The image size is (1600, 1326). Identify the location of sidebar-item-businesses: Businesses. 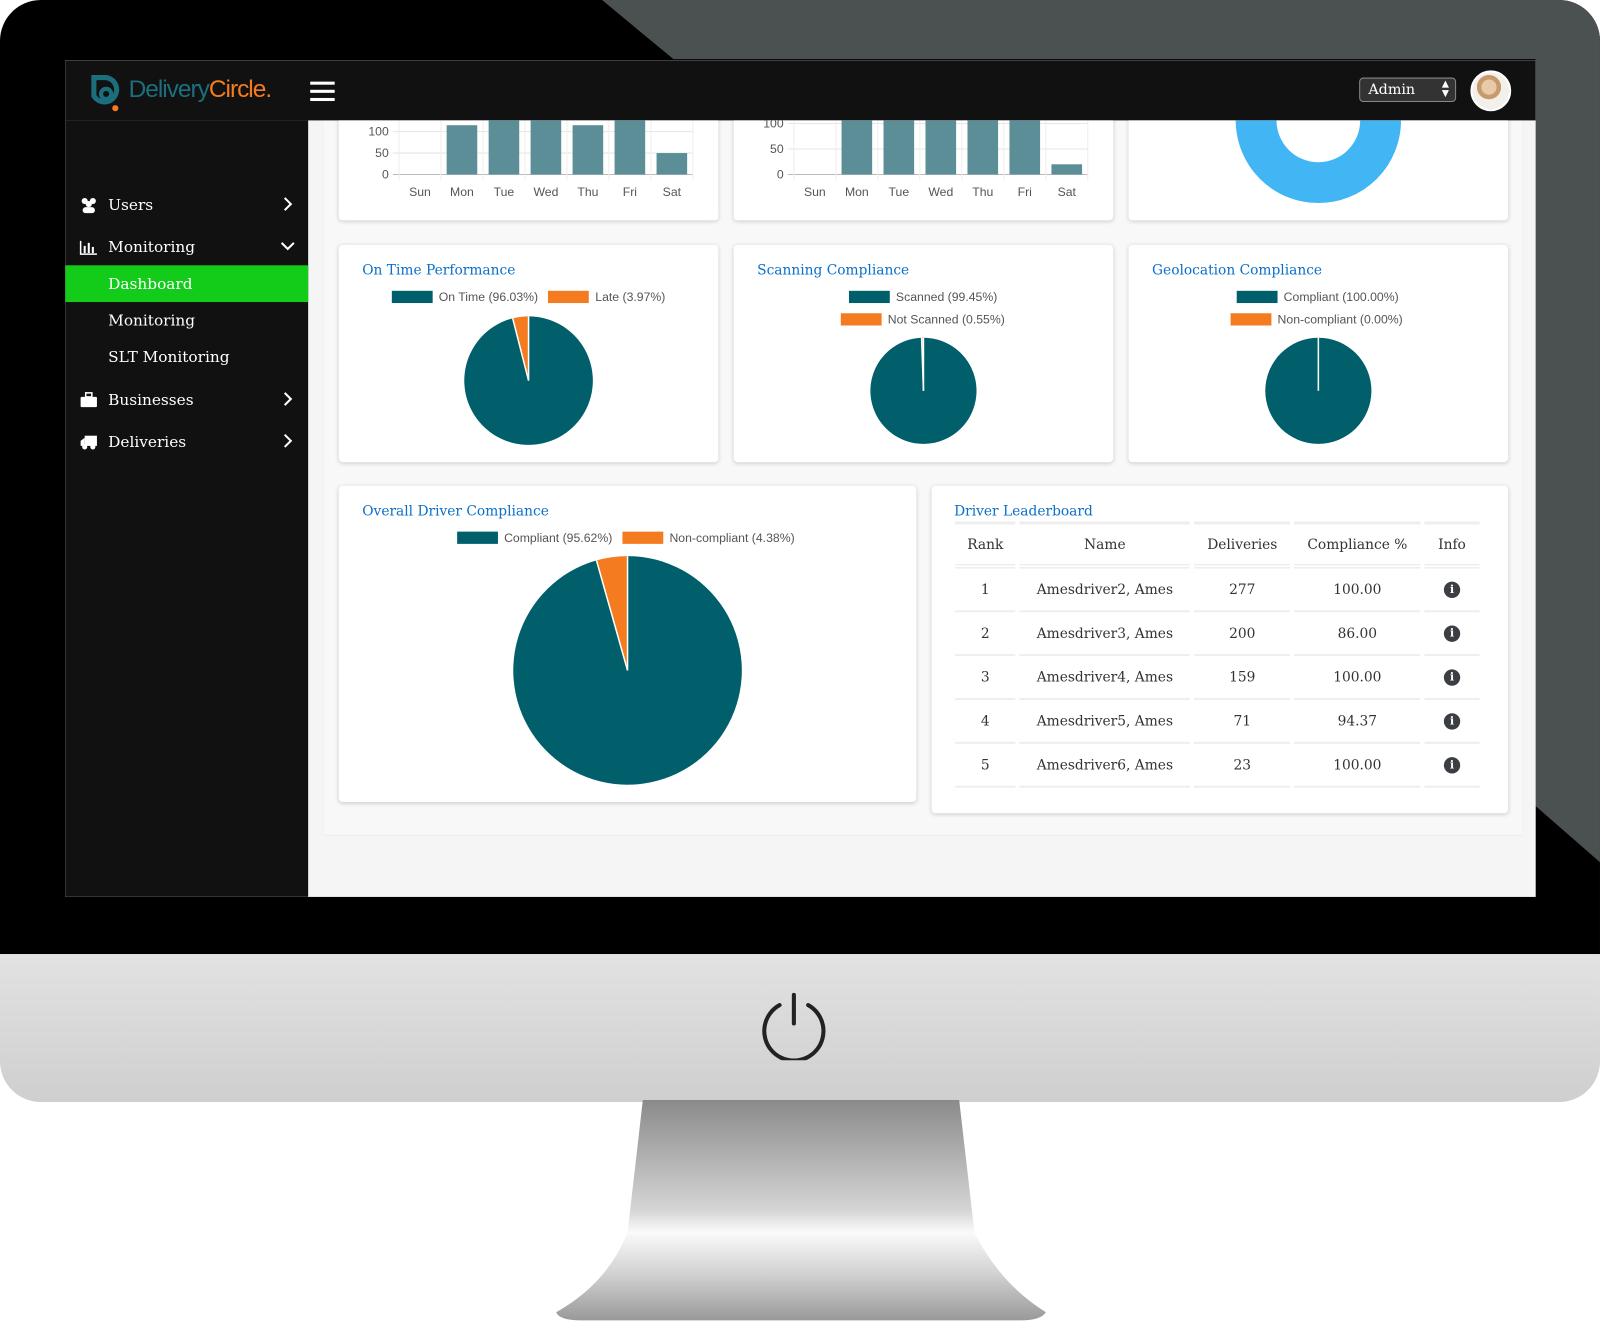
(186, 400).